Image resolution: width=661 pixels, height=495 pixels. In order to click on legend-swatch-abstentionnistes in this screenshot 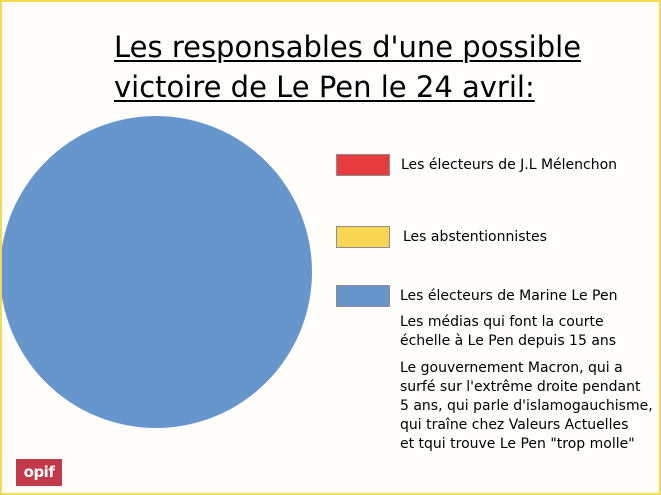, I will do `click(363, 237)`.